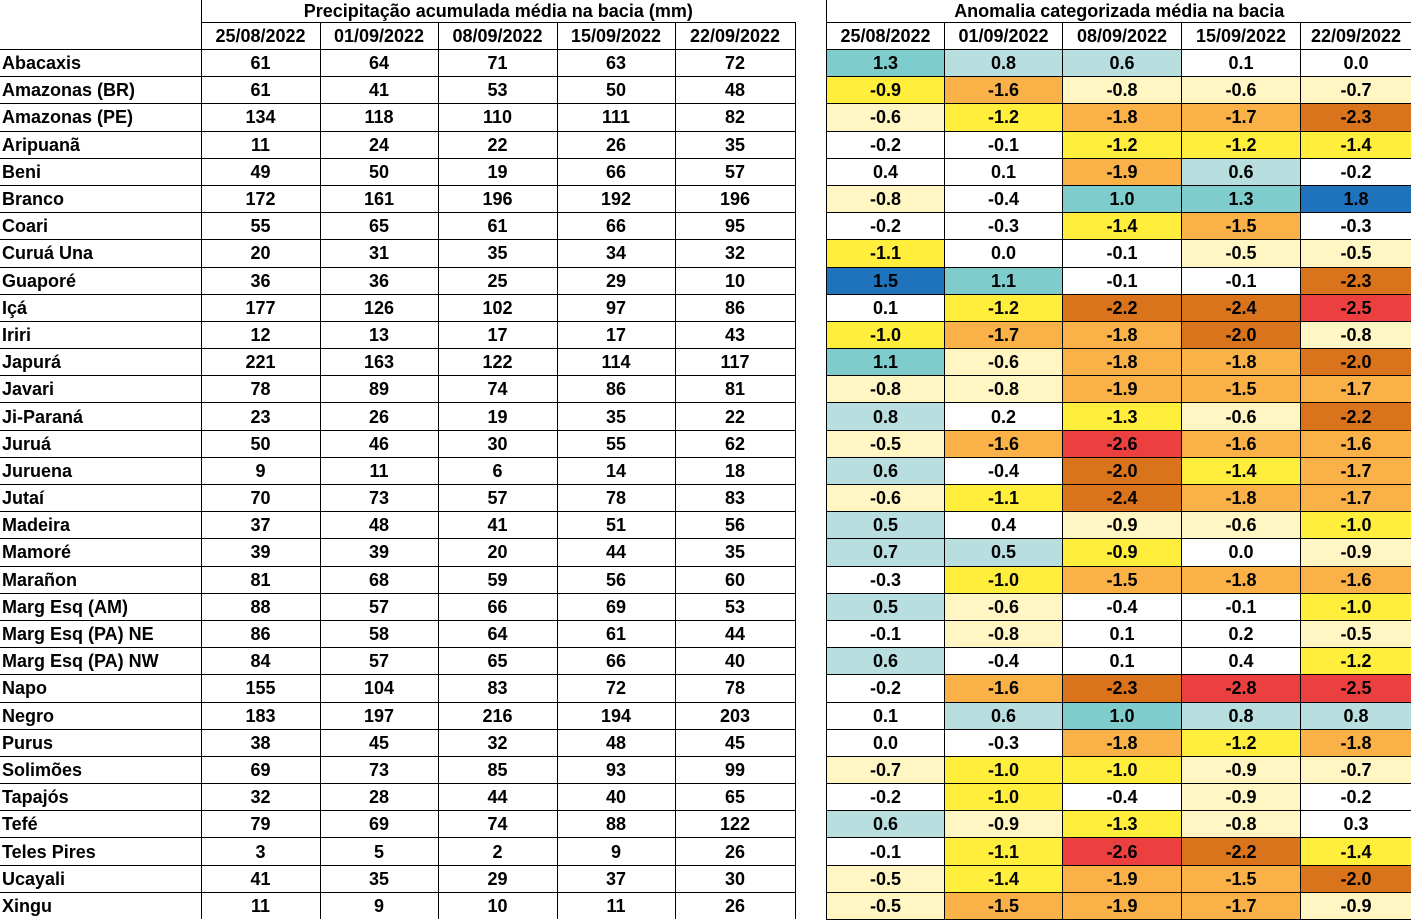 Image resolution: width=1411 pixels, height=920 pixels. I want to click on precip-value: 88, so click(260, 606).